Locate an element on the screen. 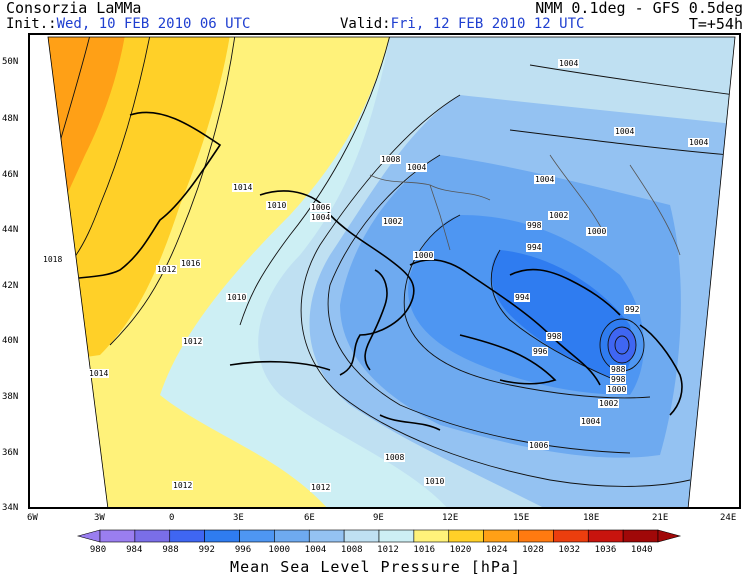  lon-label: 18E is located at coordinates (591, 518).